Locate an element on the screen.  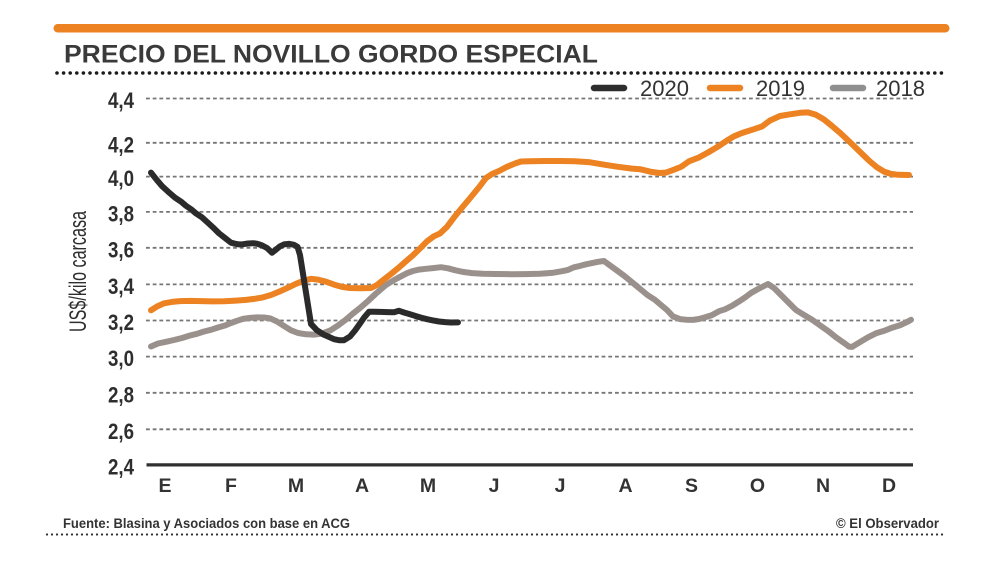
svg-text: E is located at coordinates (164, 486).